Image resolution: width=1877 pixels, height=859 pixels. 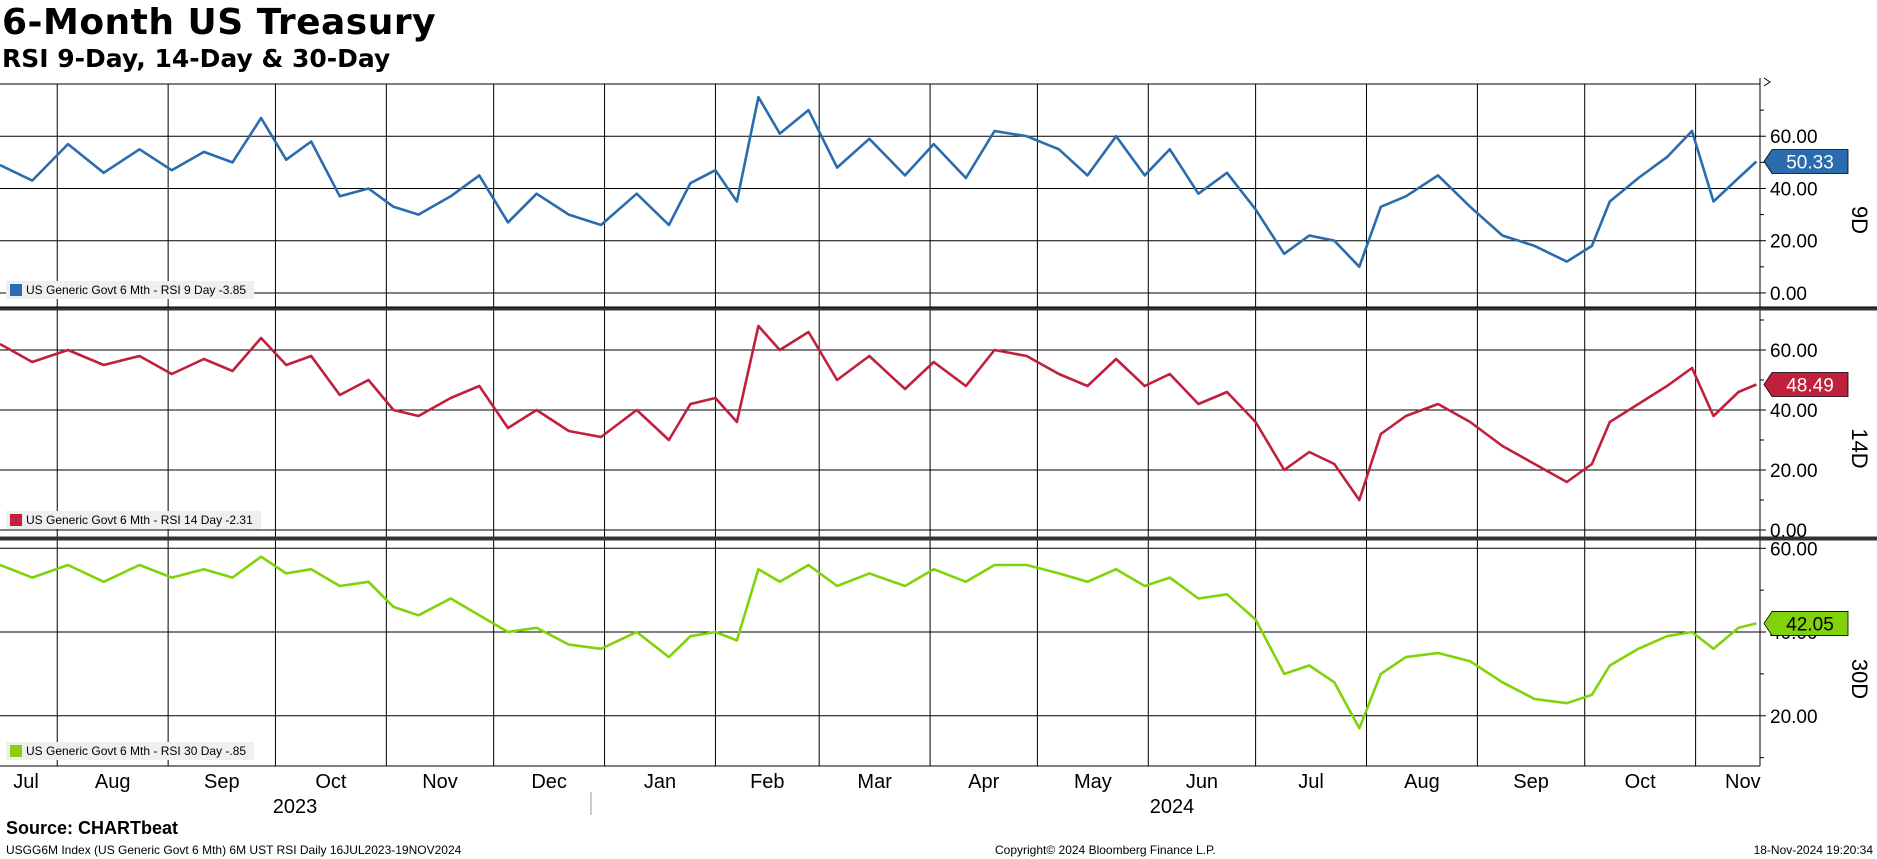 What do you see at coordinates (219, 22) in the screenshot?
I see `chart-title: 6-Month US Treasury` at bounding box center [219, 22].